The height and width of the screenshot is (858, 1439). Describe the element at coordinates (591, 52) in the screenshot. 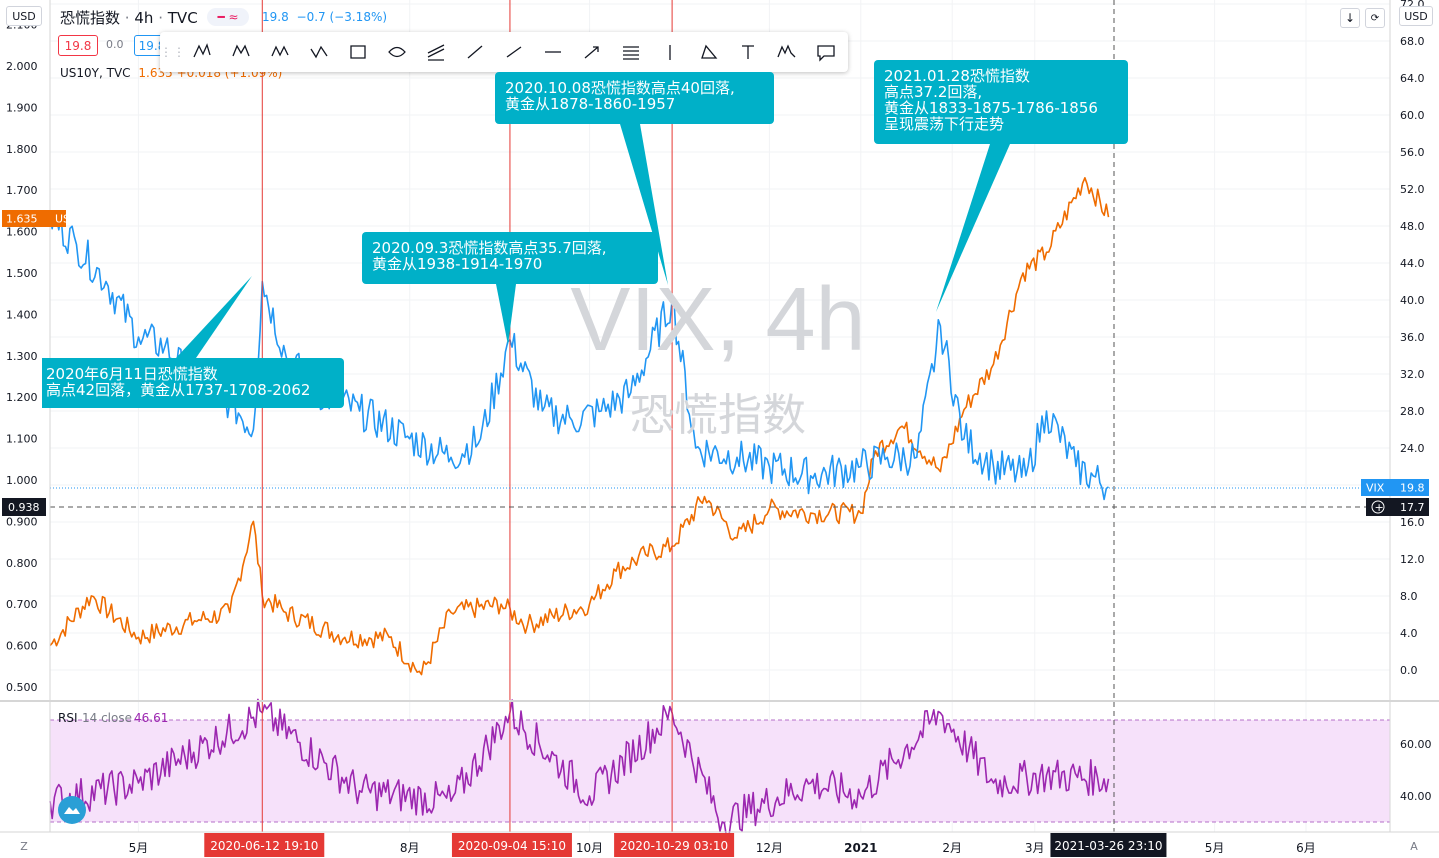

I see `arrow-tool-button` at that location.